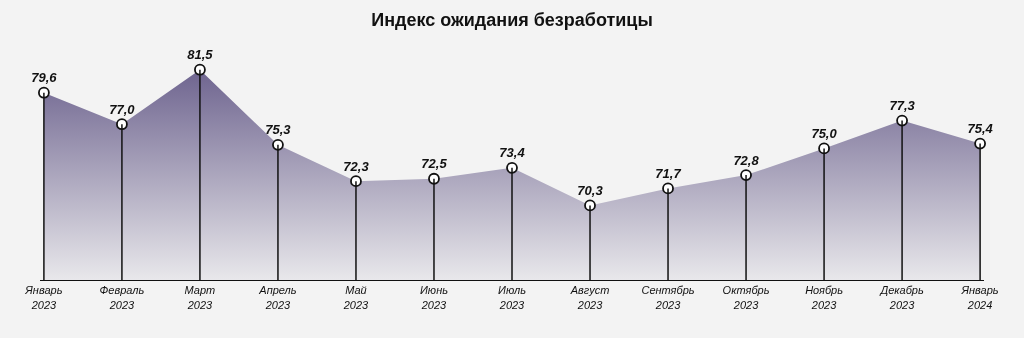 Image resolution: width=1024 pixels, height=338 pixels. What do you see at coordinates (44, 78) in the screenshot?
I see `data-label: 79,6` at bounding box center [44, 78].